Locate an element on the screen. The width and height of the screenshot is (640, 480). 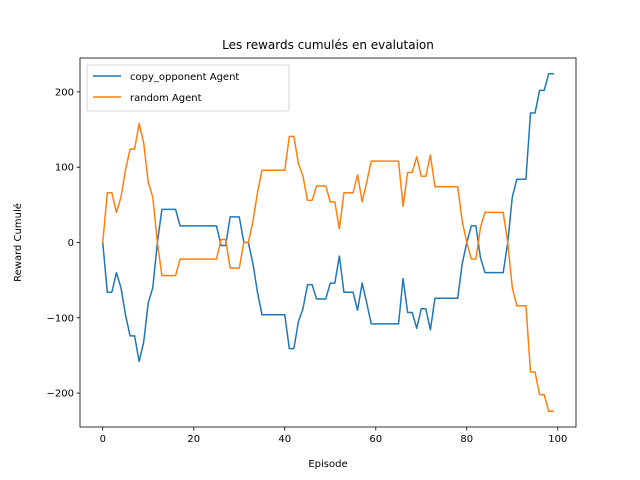
x-tick-label: 80 is located at coordinates (466, 439).